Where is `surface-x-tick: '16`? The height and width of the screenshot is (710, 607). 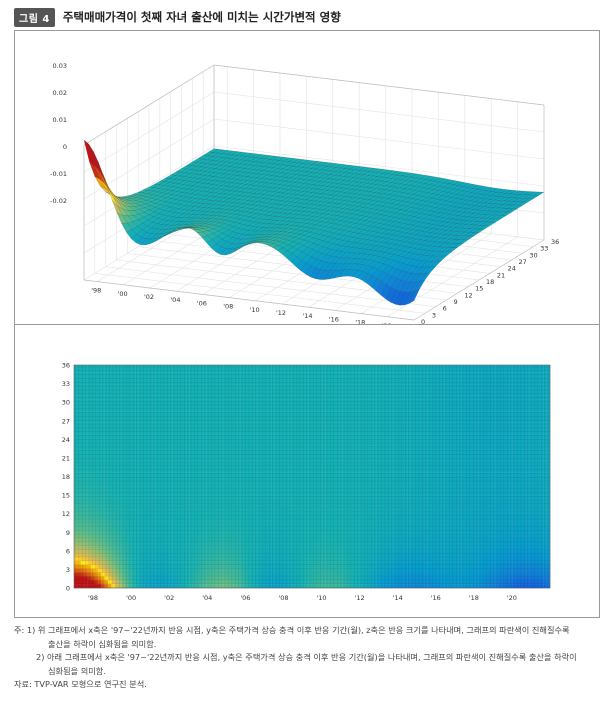
surface-x-tick: '16 is located at coordinates (334, 319).